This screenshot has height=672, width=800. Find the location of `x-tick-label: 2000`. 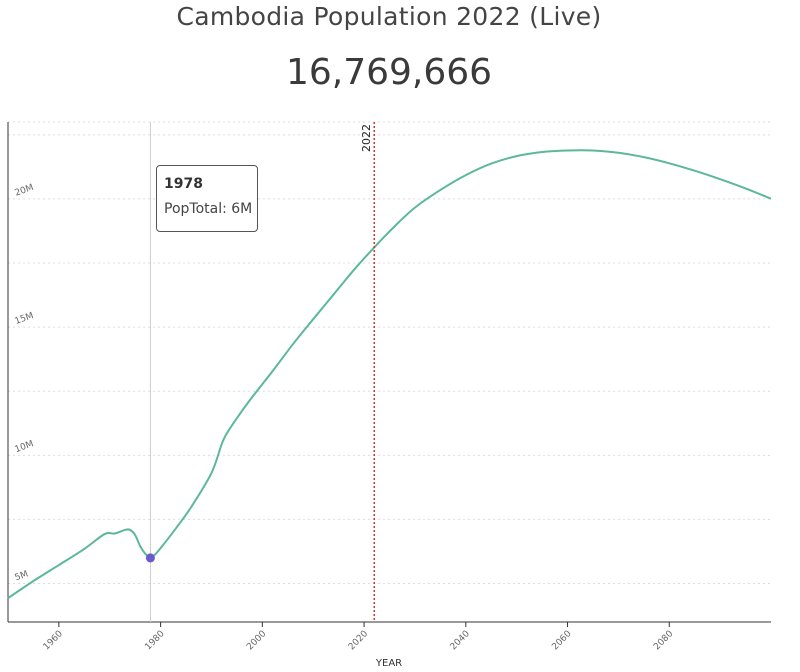

x-tick-label: 2000 is located at coordinates (256, 640).